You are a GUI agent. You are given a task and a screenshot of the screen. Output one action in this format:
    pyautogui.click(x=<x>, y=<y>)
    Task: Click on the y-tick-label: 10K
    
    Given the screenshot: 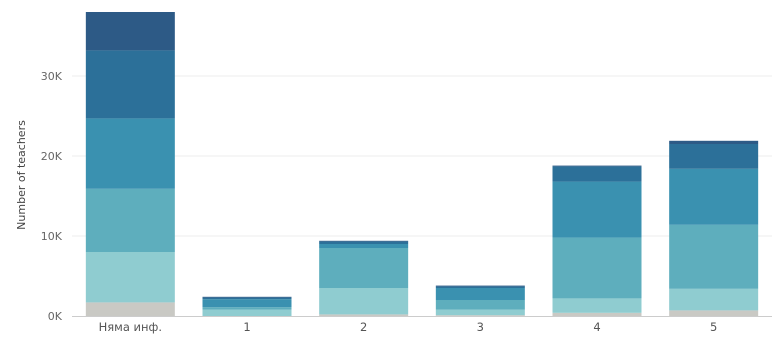 What is the action you would take?
    pyautogui.click(x=52, y=236)
    